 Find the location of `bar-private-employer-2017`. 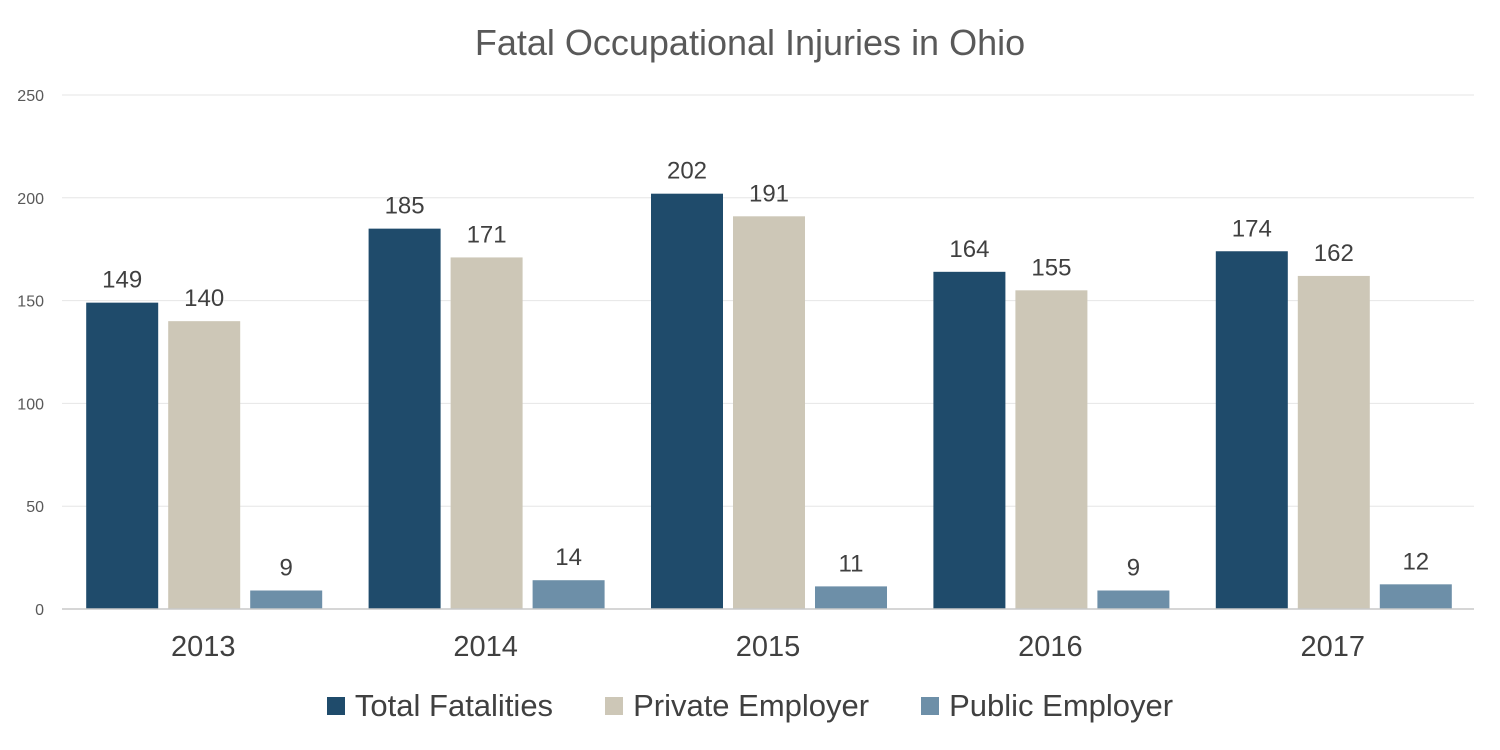

bar-private-employer-2017 is located at coordinates (1333, 442).